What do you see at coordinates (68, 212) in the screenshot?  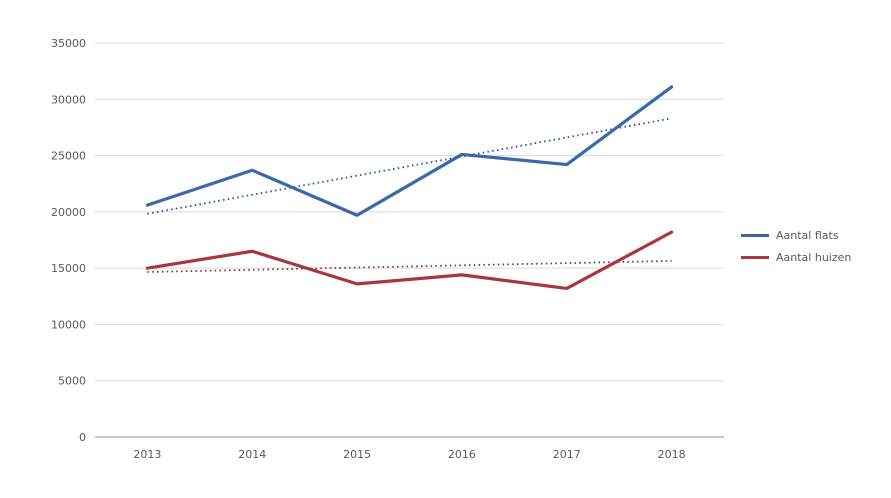 I see `y-tick-label: 20000` at bounding box center [68, 212].